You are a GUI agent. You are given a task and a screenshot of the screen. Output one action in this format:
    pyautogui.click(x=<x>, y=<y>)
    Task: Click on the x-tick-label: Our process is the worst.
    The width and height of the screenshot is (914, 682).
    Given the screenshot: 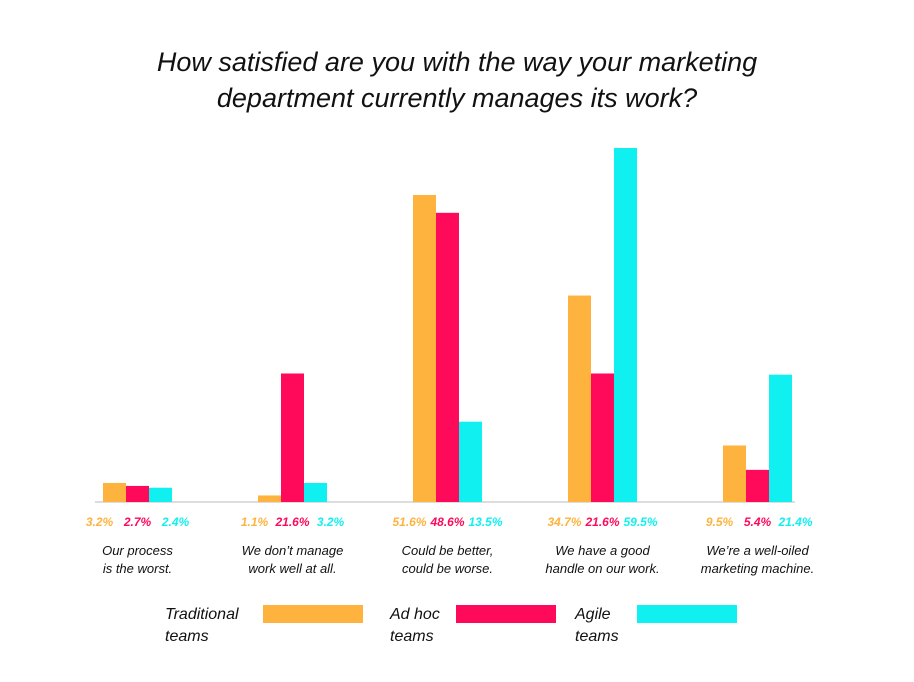 What is the action you would take?
    pyautogui.click(x=137, y=559)
    